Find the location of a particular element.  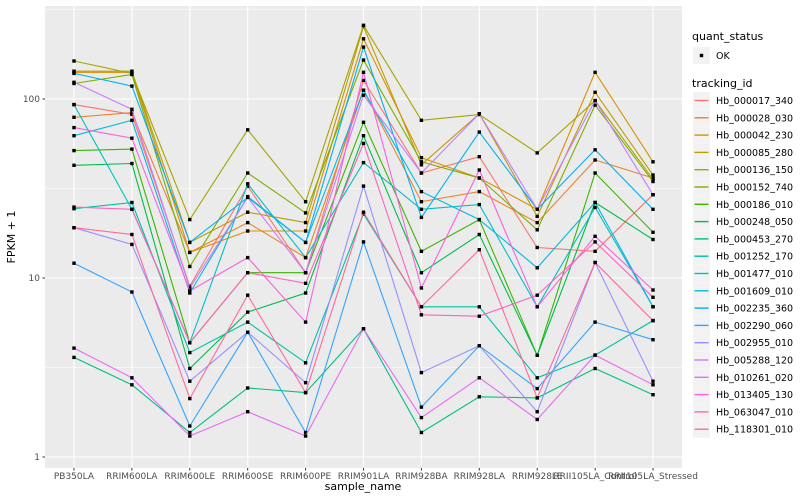

y-tick-label: 100 is located at coordinates (31, 100).